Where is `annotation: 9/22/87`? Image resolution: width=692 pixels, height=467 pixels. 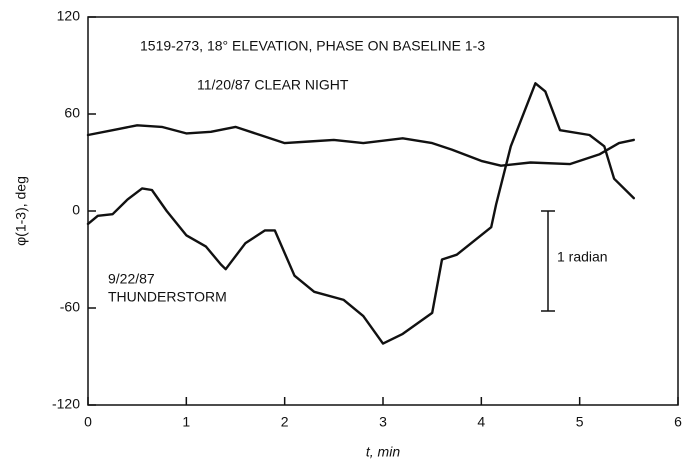
annotation: 9/22/87 is located at coordinates (131, 279).